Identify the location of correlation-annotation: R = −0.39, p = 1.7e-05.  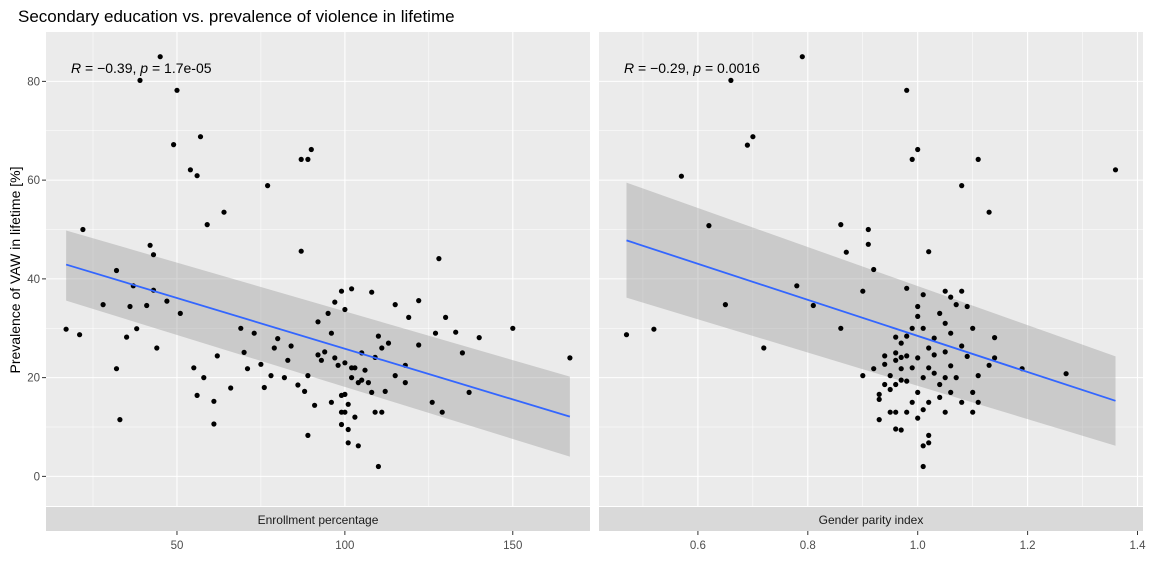
(141, 68).